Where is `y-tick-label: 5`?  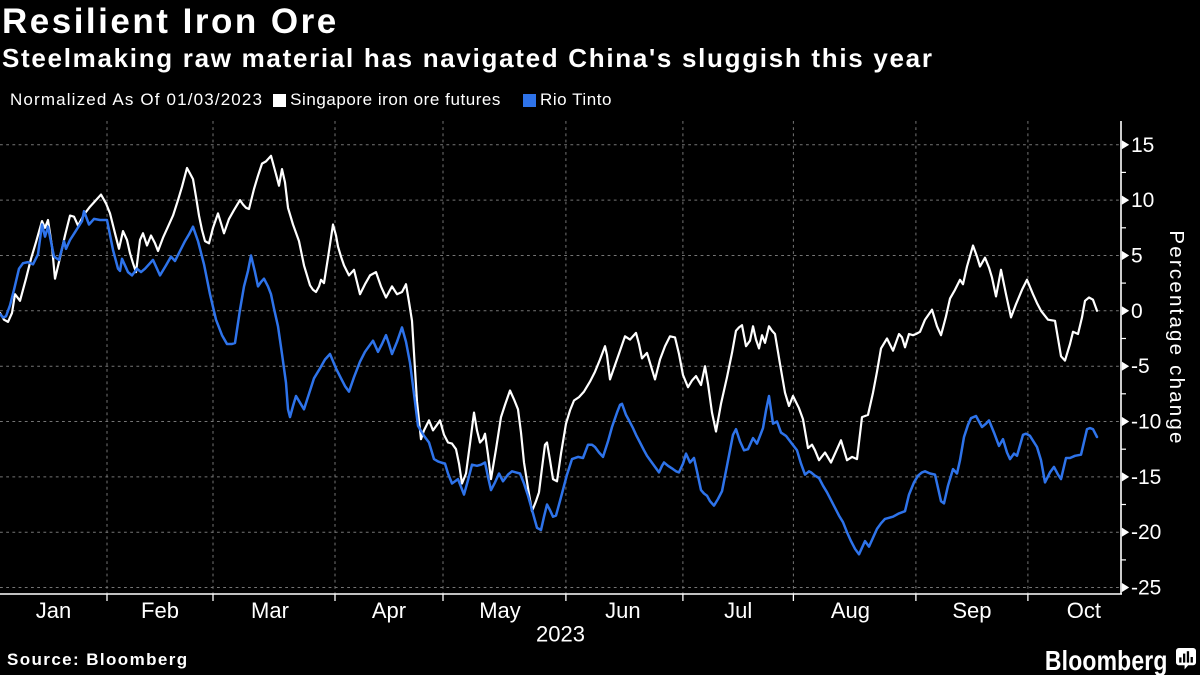
y-tick-label: 5 is located at coordinates (1137, 256).